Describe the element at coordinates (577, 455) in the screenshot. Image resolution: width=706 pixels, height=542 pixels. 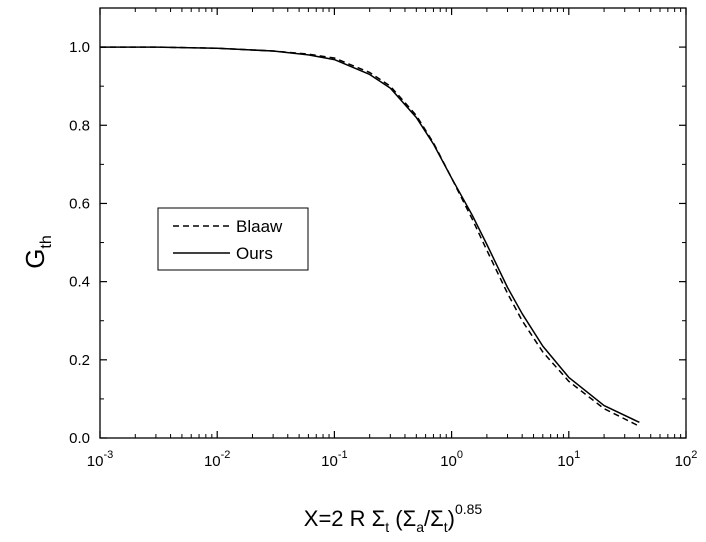
I see `x-tick-label-exponent: 1` at that location.